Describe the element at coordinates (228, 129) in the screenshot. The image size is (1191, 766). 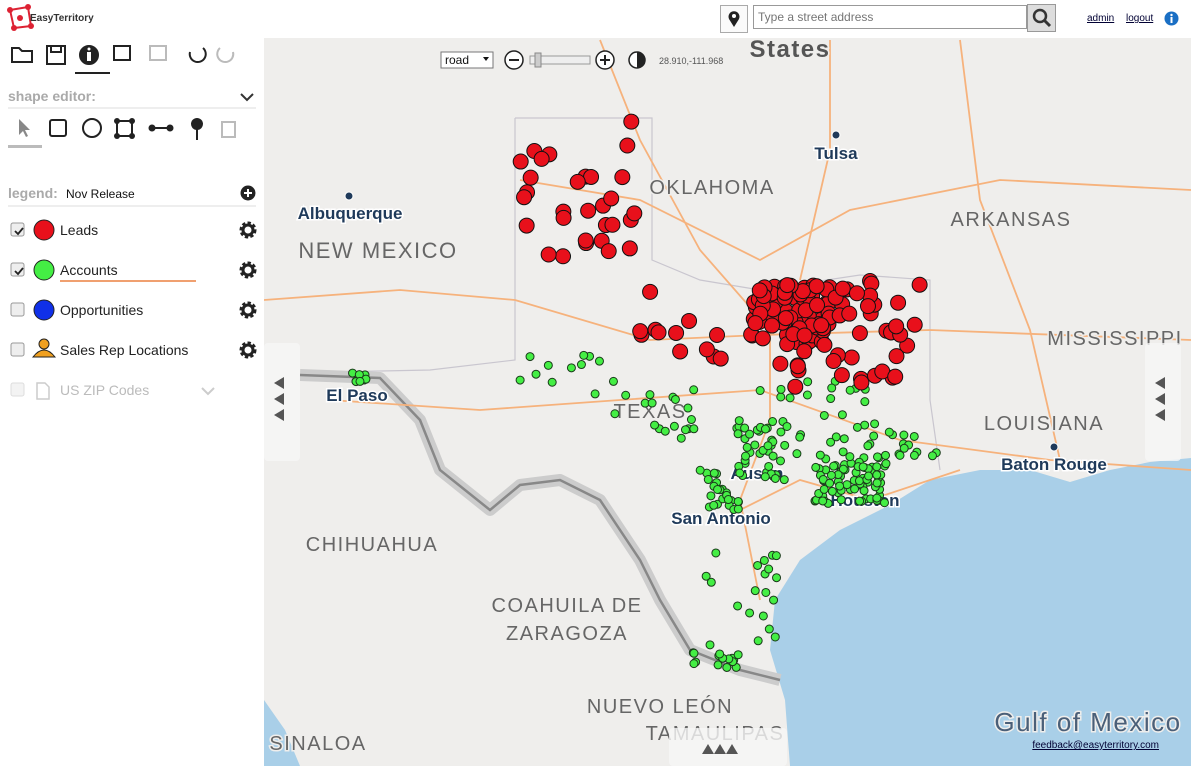
I see `delete-tool` at that location.